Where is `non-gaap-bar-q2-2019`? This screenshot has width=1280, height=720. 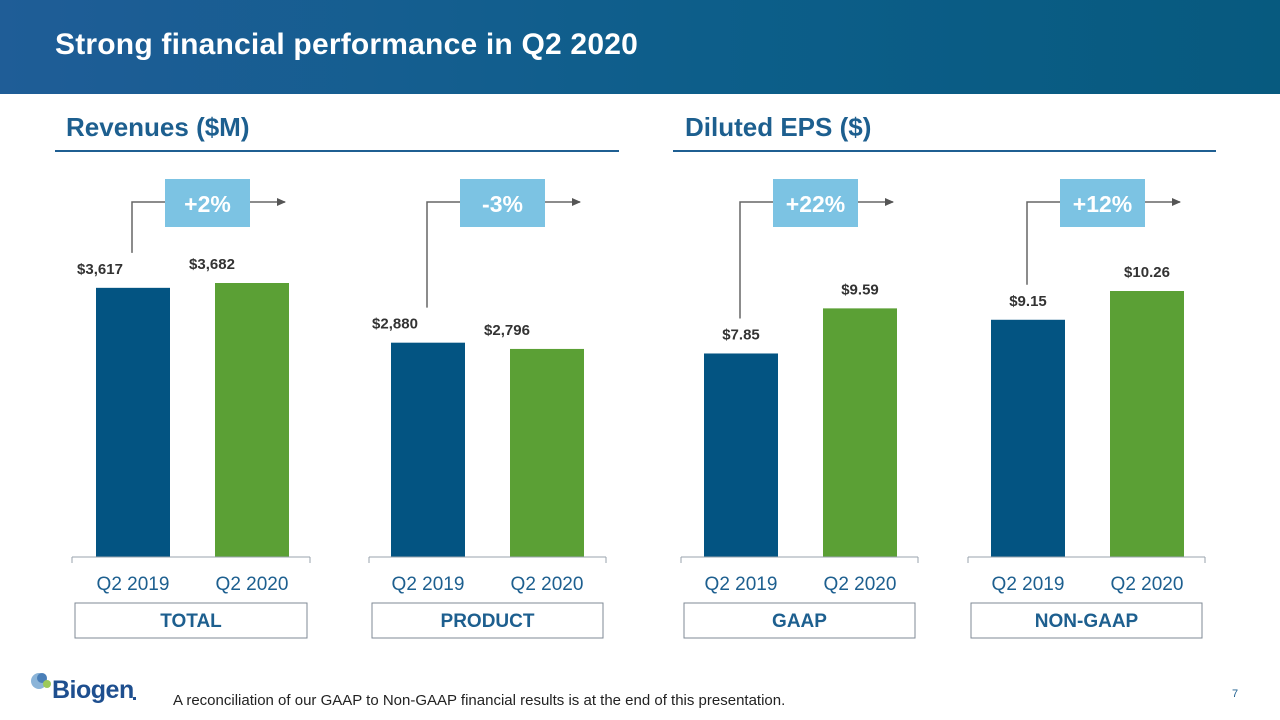
non-gaap-bar-q2-2019 is located at coordinates (1028, 438).